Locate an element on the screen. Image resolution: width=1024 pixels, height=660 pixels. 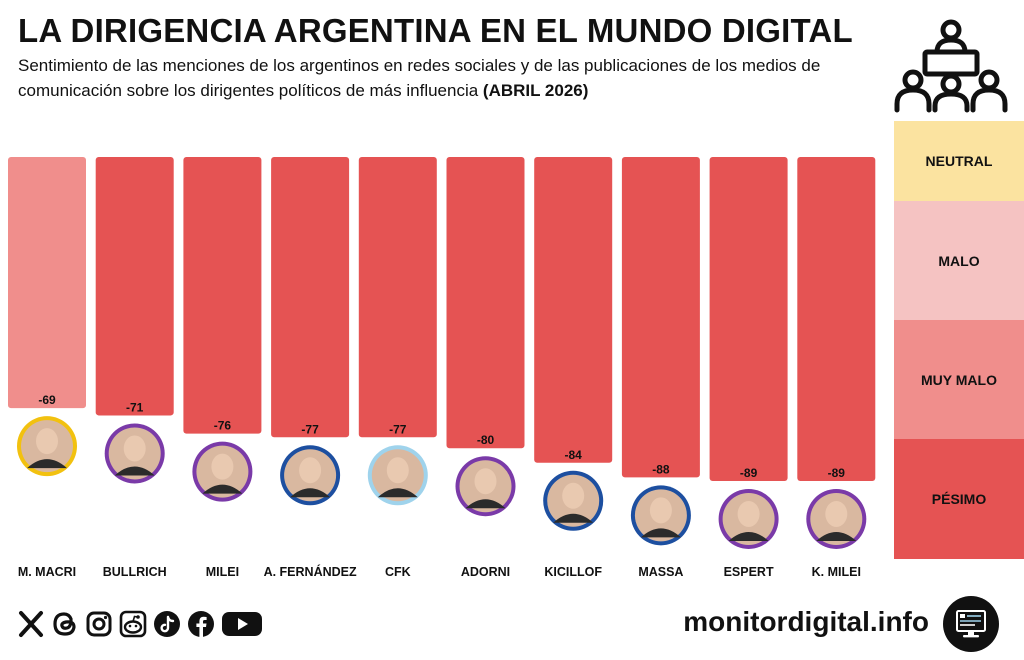
category-label-4: CFK is located at coordinates (398, 572).